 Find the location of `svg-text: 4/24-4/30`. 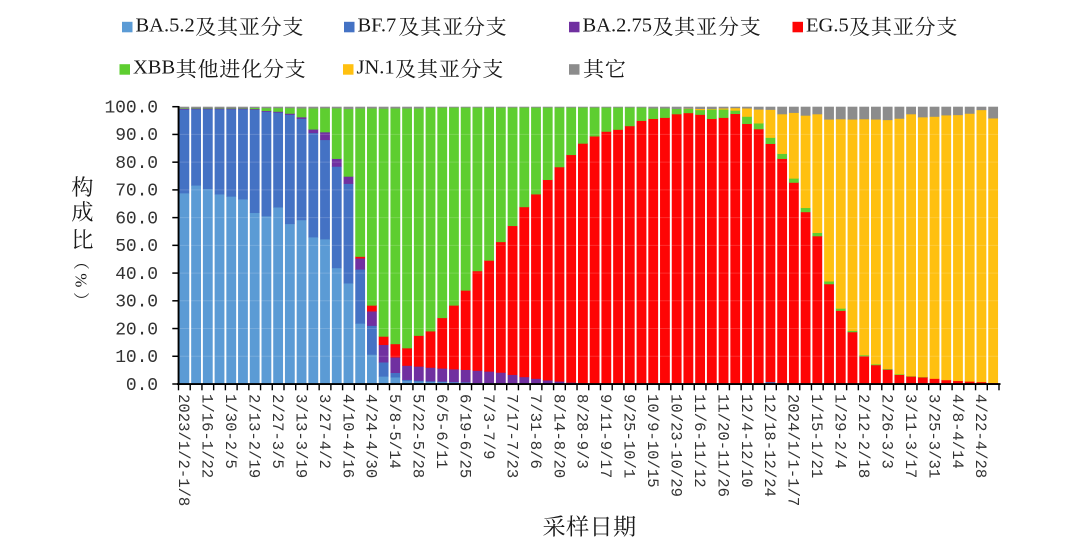

svg-text: 4/24-4/30 is located at coordinates (371, 436).